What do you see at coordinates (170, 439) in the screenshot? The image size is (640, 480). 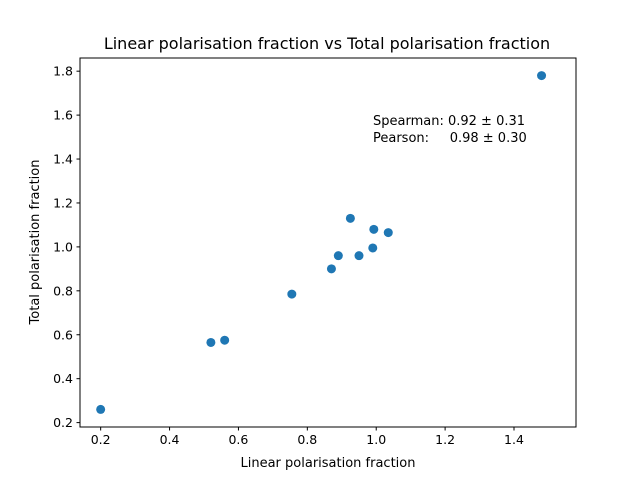 I see `x-tick-label: 0.4` at bounding box center [170, 439].